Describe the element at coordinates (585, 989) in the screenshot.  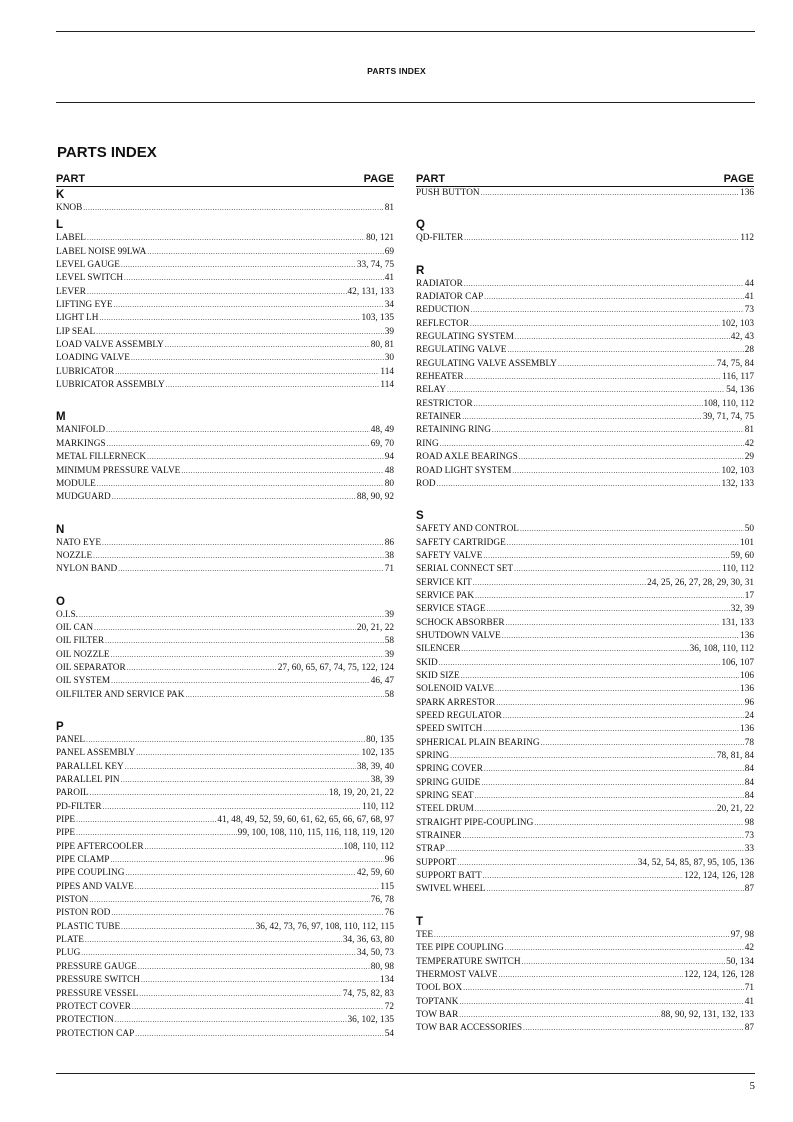
I see `index-entry: TOOL BOX 71` at that location.